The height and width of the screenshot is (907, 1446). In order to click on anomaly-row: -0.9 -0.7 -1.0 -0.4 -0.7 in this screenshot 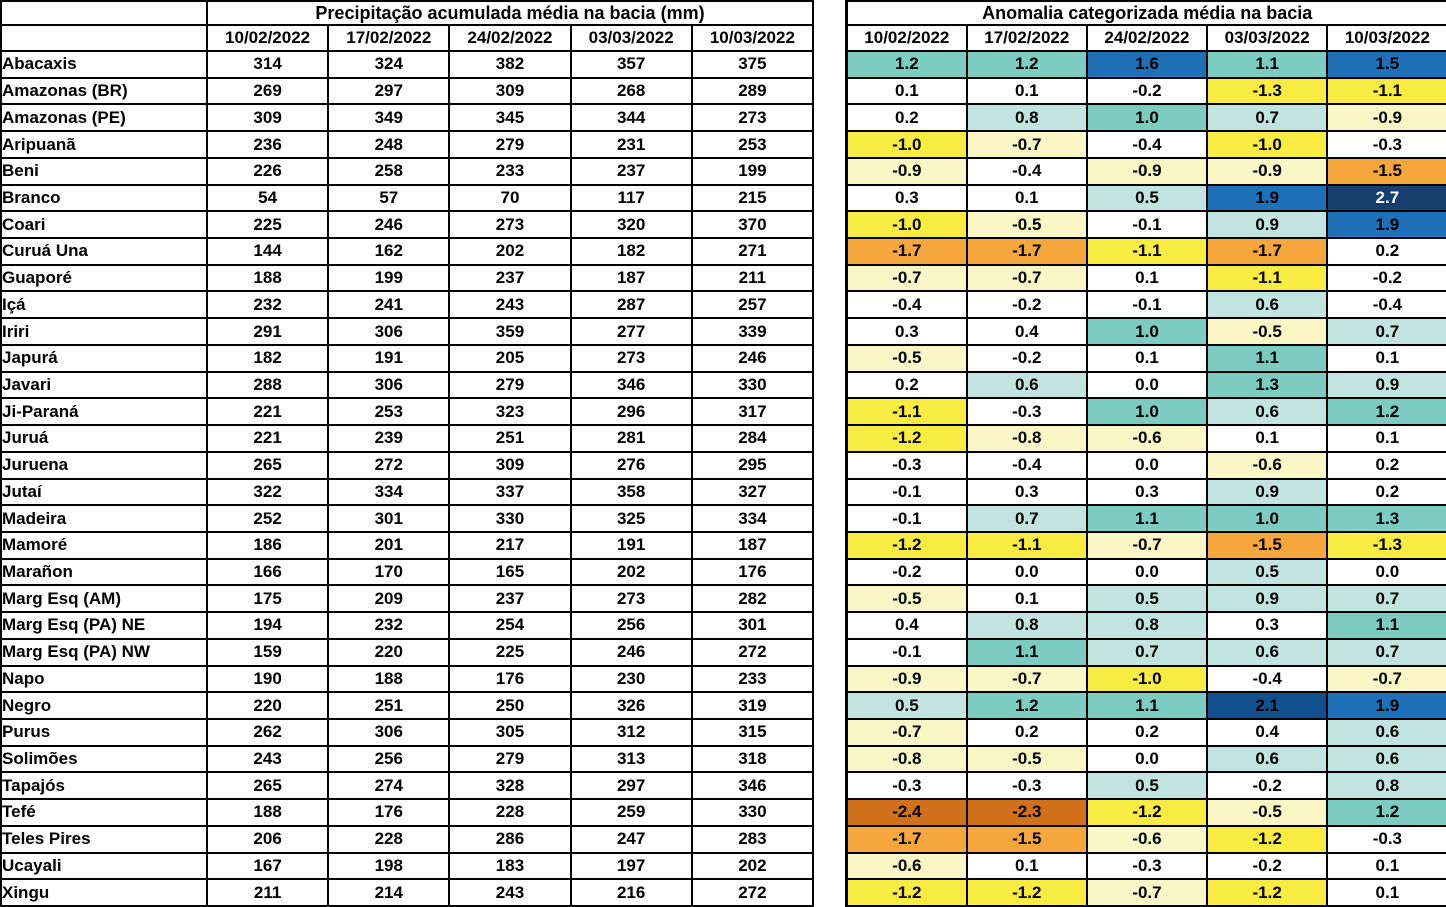, I will do `click(1145, 679)`.